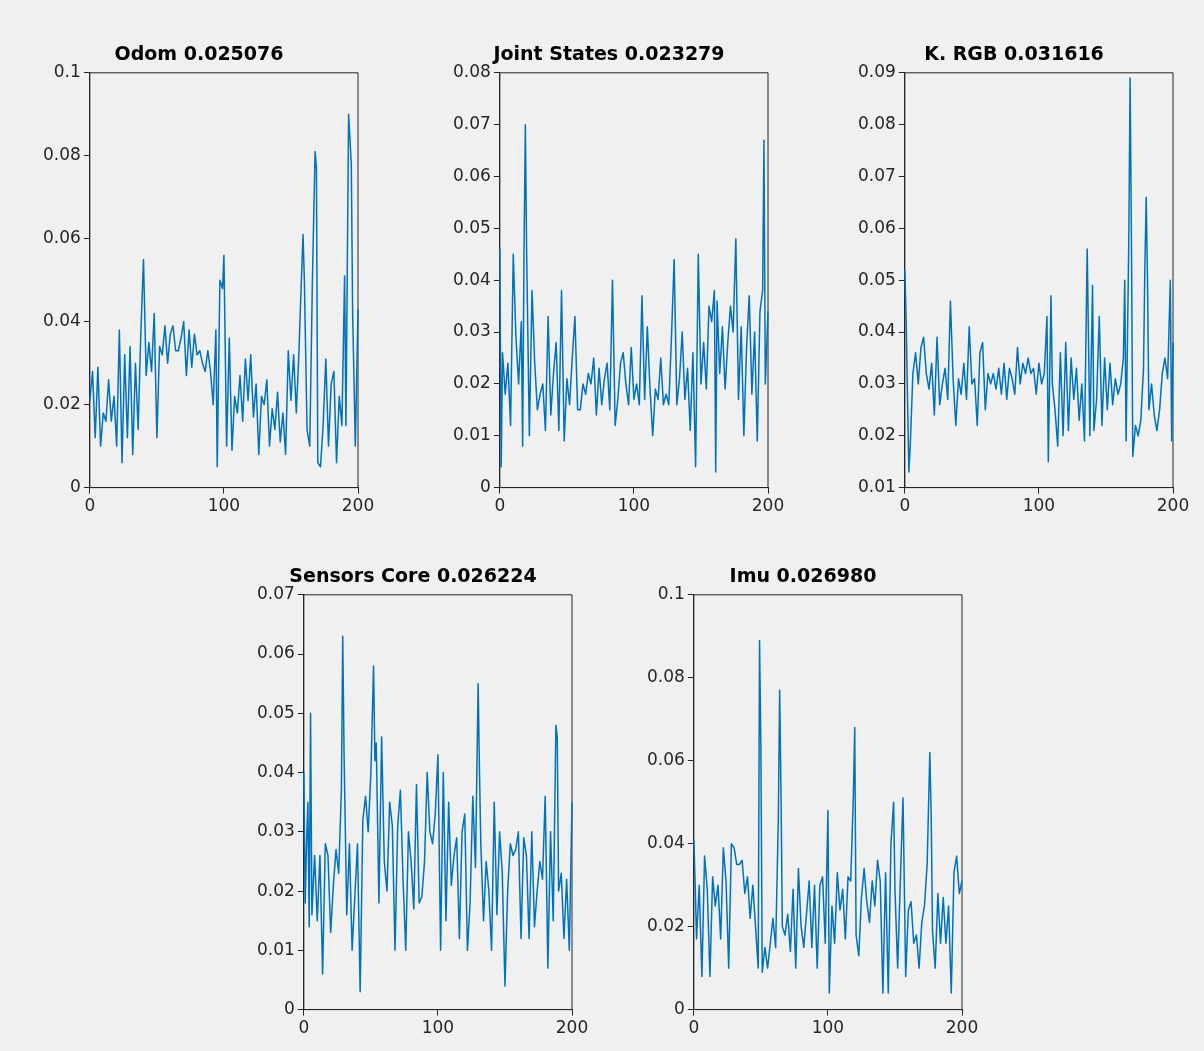 This screenshot has height=1051, width=1204. I want to click on chart-title: Joint States 0.023279, so click(608, 53).